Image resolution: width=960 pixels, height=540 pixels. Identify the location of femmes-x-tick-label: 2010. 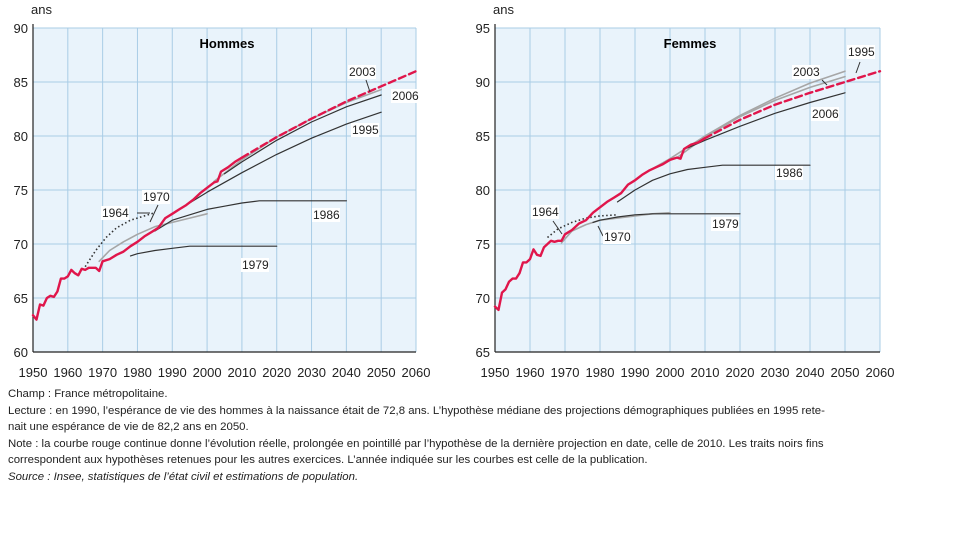
(705, 372).